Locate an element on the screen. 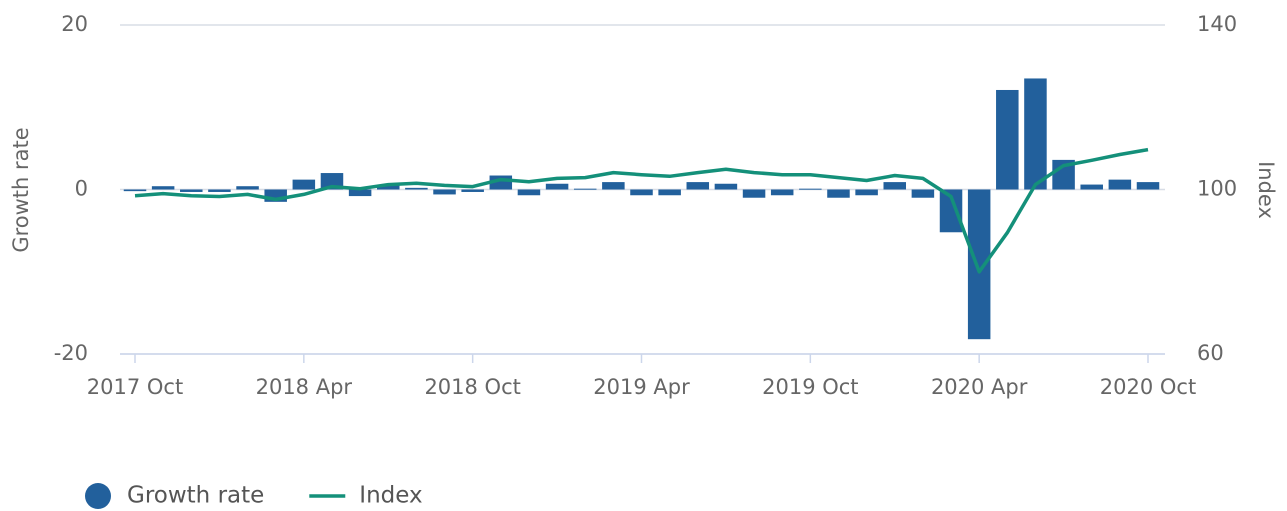  x-tick-label: 2018 Apr is located at coordinates (304, 387).